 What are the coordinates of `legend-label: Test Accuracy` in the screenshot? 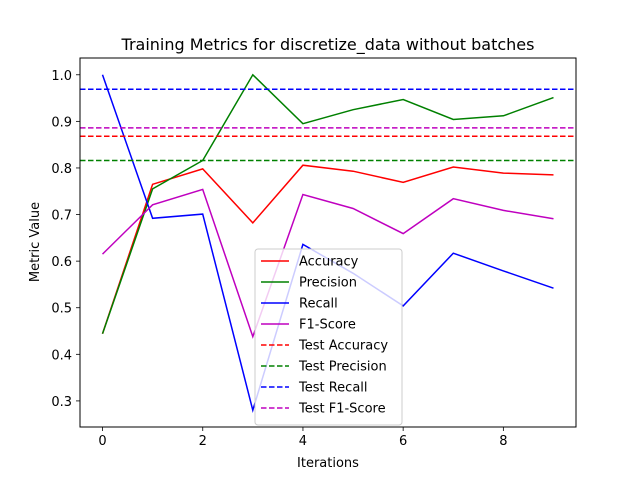 It's located at (343, 346).